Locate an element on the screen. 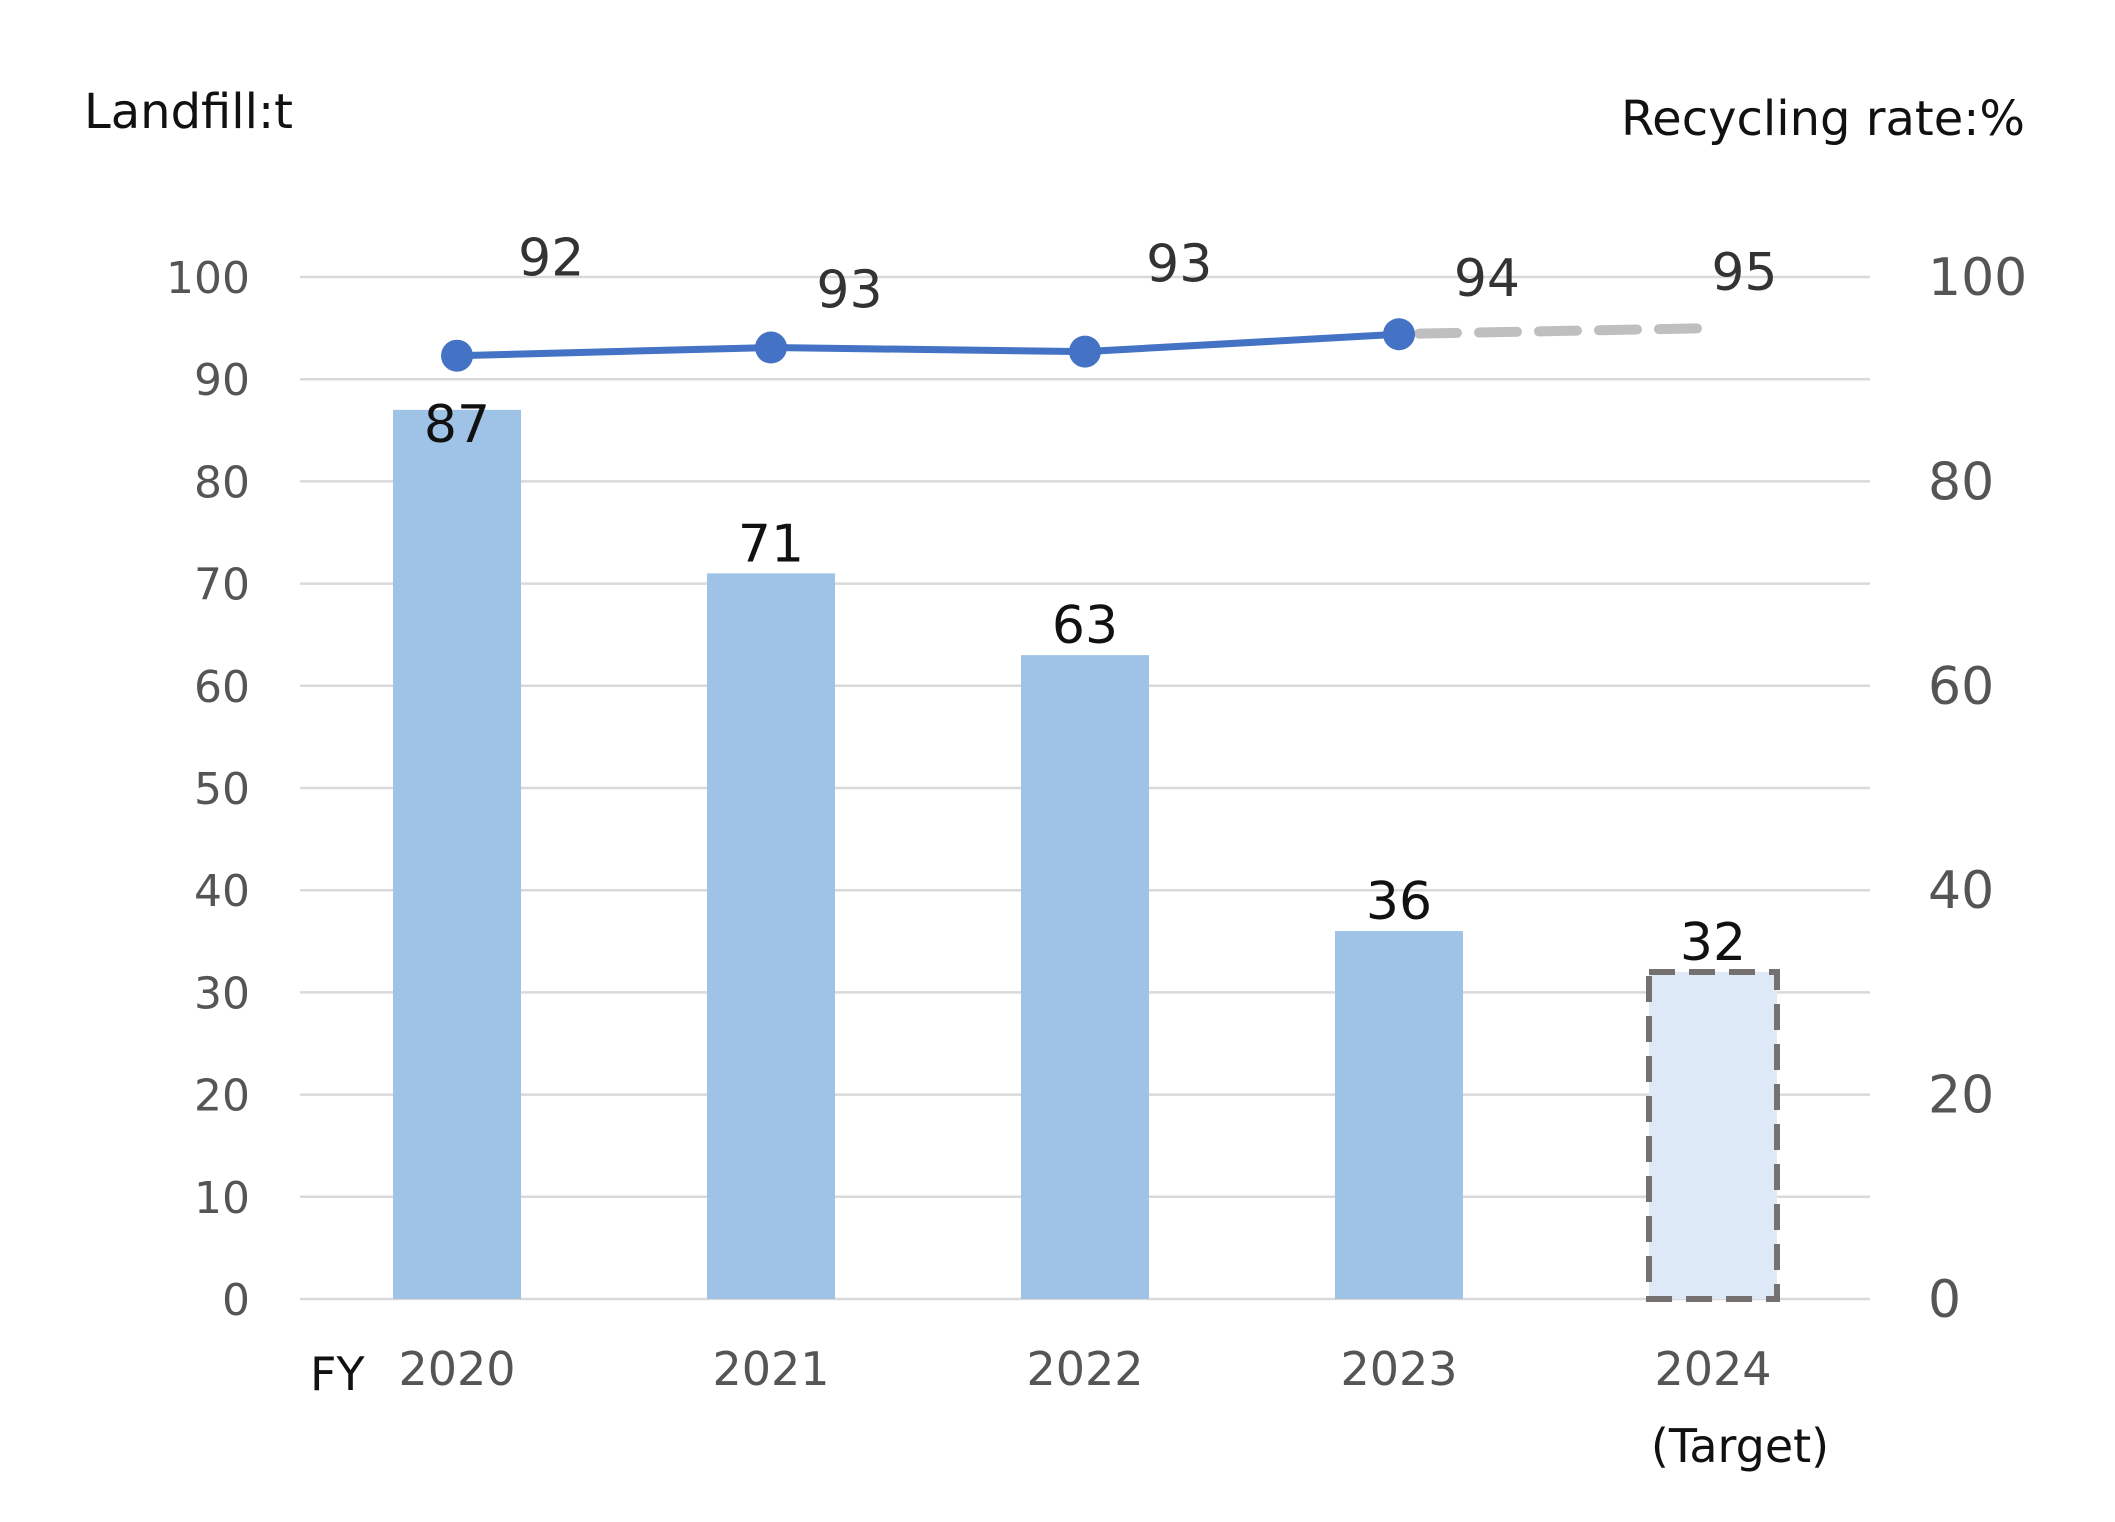 Image resolution: width=2115 pixels, height=1522 pixels. left-tick-label: 60 is located at coordinates (222, 687).